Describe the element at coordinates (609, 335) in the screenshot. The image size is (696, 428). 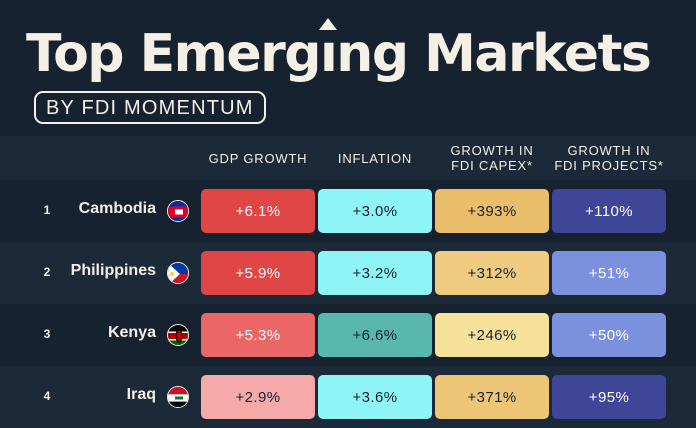
I see `data-cell: +50%` at that location.